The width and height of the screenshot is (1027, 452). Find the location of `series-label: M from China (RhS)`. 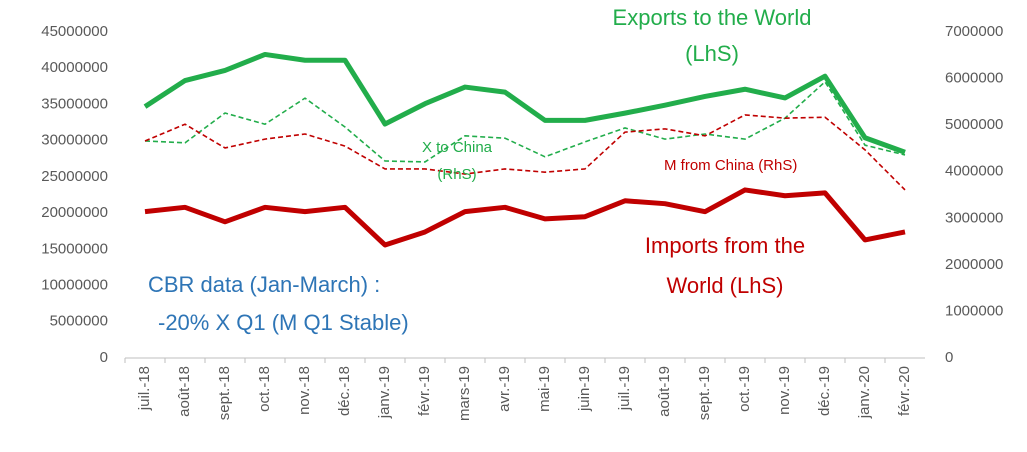

series-label: M from China (RhS) is located at coordinates (731, 165).